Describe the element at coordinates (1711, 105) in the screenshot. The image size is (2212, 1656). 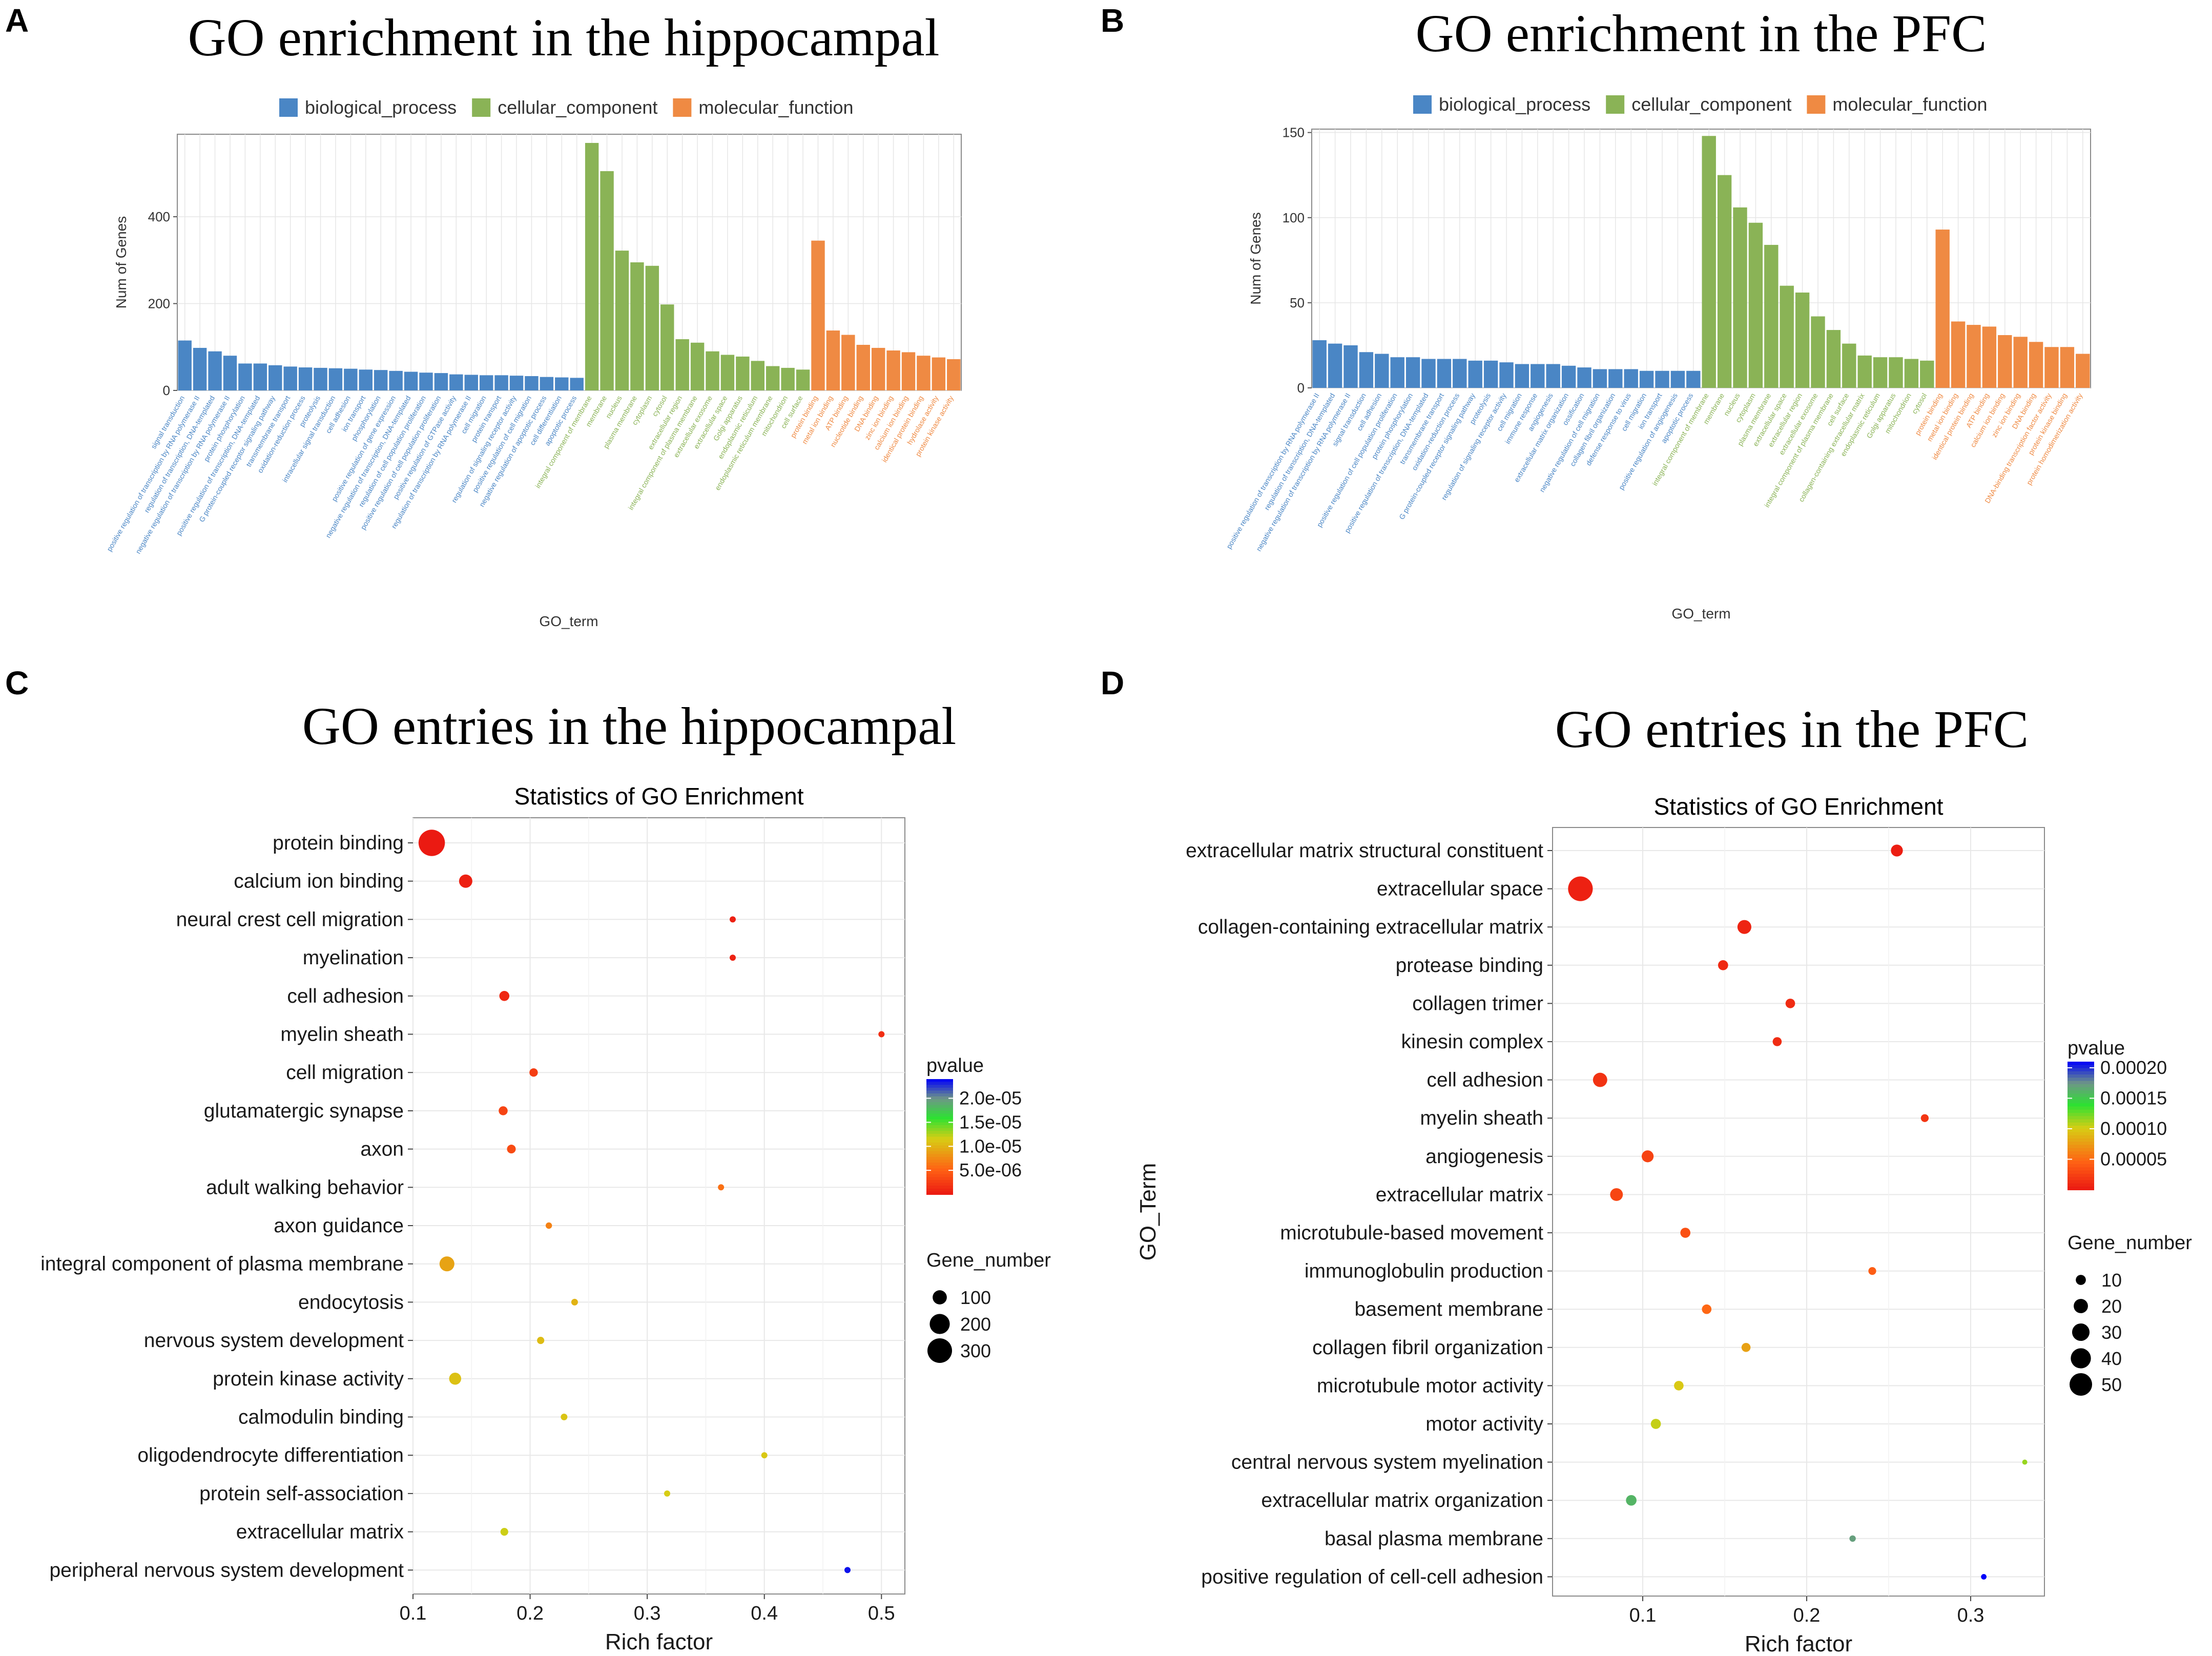
I see `legend-label: cellular_component` at that location.